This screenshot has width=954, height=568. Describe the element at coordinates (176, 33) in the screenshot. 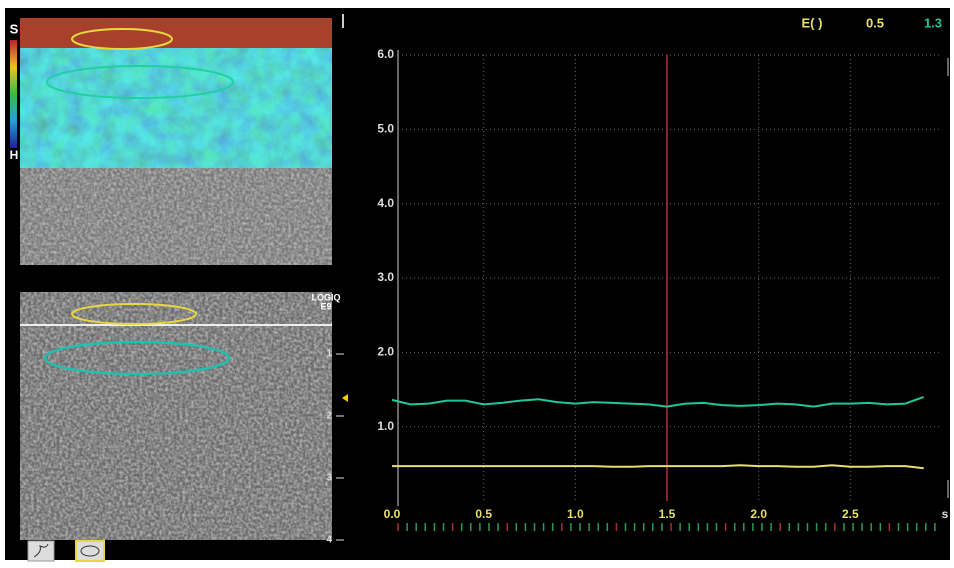

I see `elasto-top-band` at that location.